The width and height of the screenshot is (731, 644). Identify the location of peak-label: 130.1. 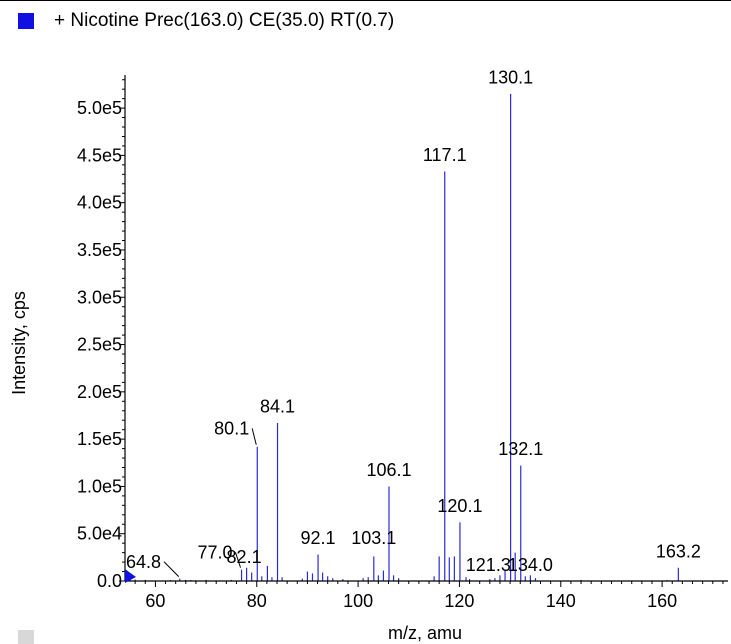
(510, 78).